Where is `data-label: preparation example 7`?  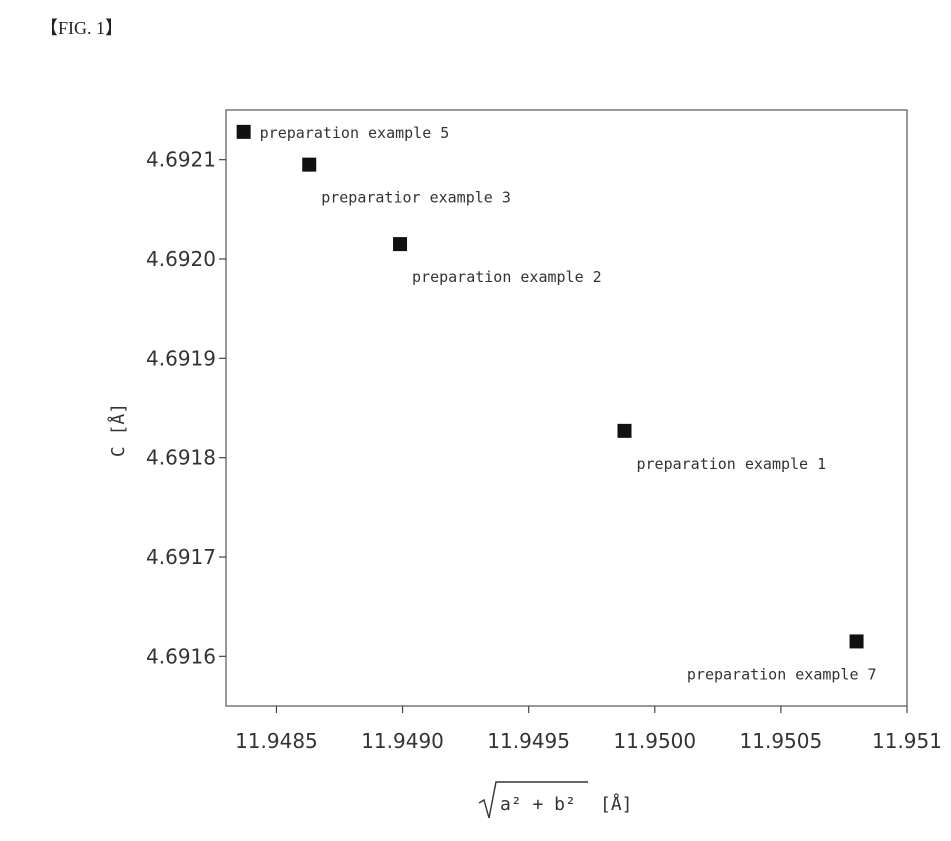 data-label: preparation example 7 is located at coordinates (782, 674).